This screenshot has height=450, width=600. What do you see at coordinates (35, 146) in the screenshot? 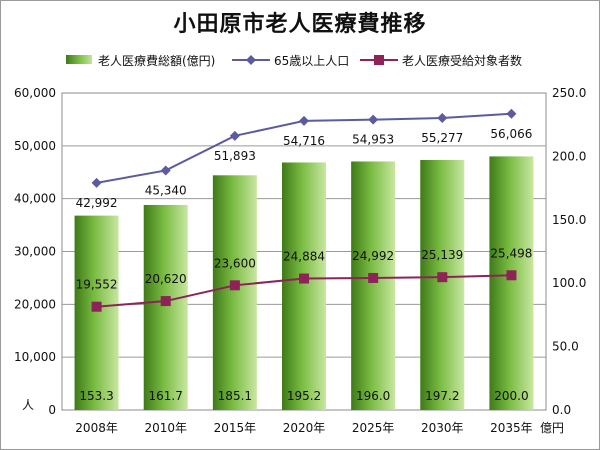
I see `left-axis-tick-label: 50,000` at bounding box center [35, 146].